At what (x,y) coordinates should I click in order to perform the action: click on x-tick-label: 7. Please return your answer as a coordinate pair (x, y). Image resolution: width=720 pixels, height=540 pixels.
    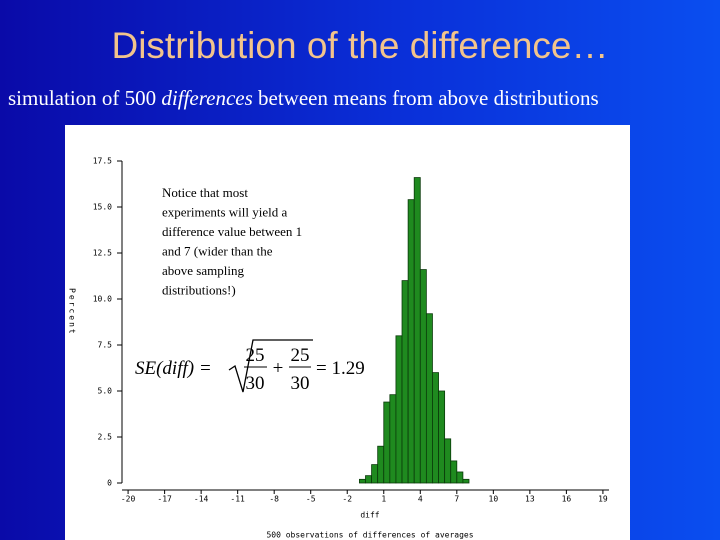
    Looking at the image, I should click on (456, 499).